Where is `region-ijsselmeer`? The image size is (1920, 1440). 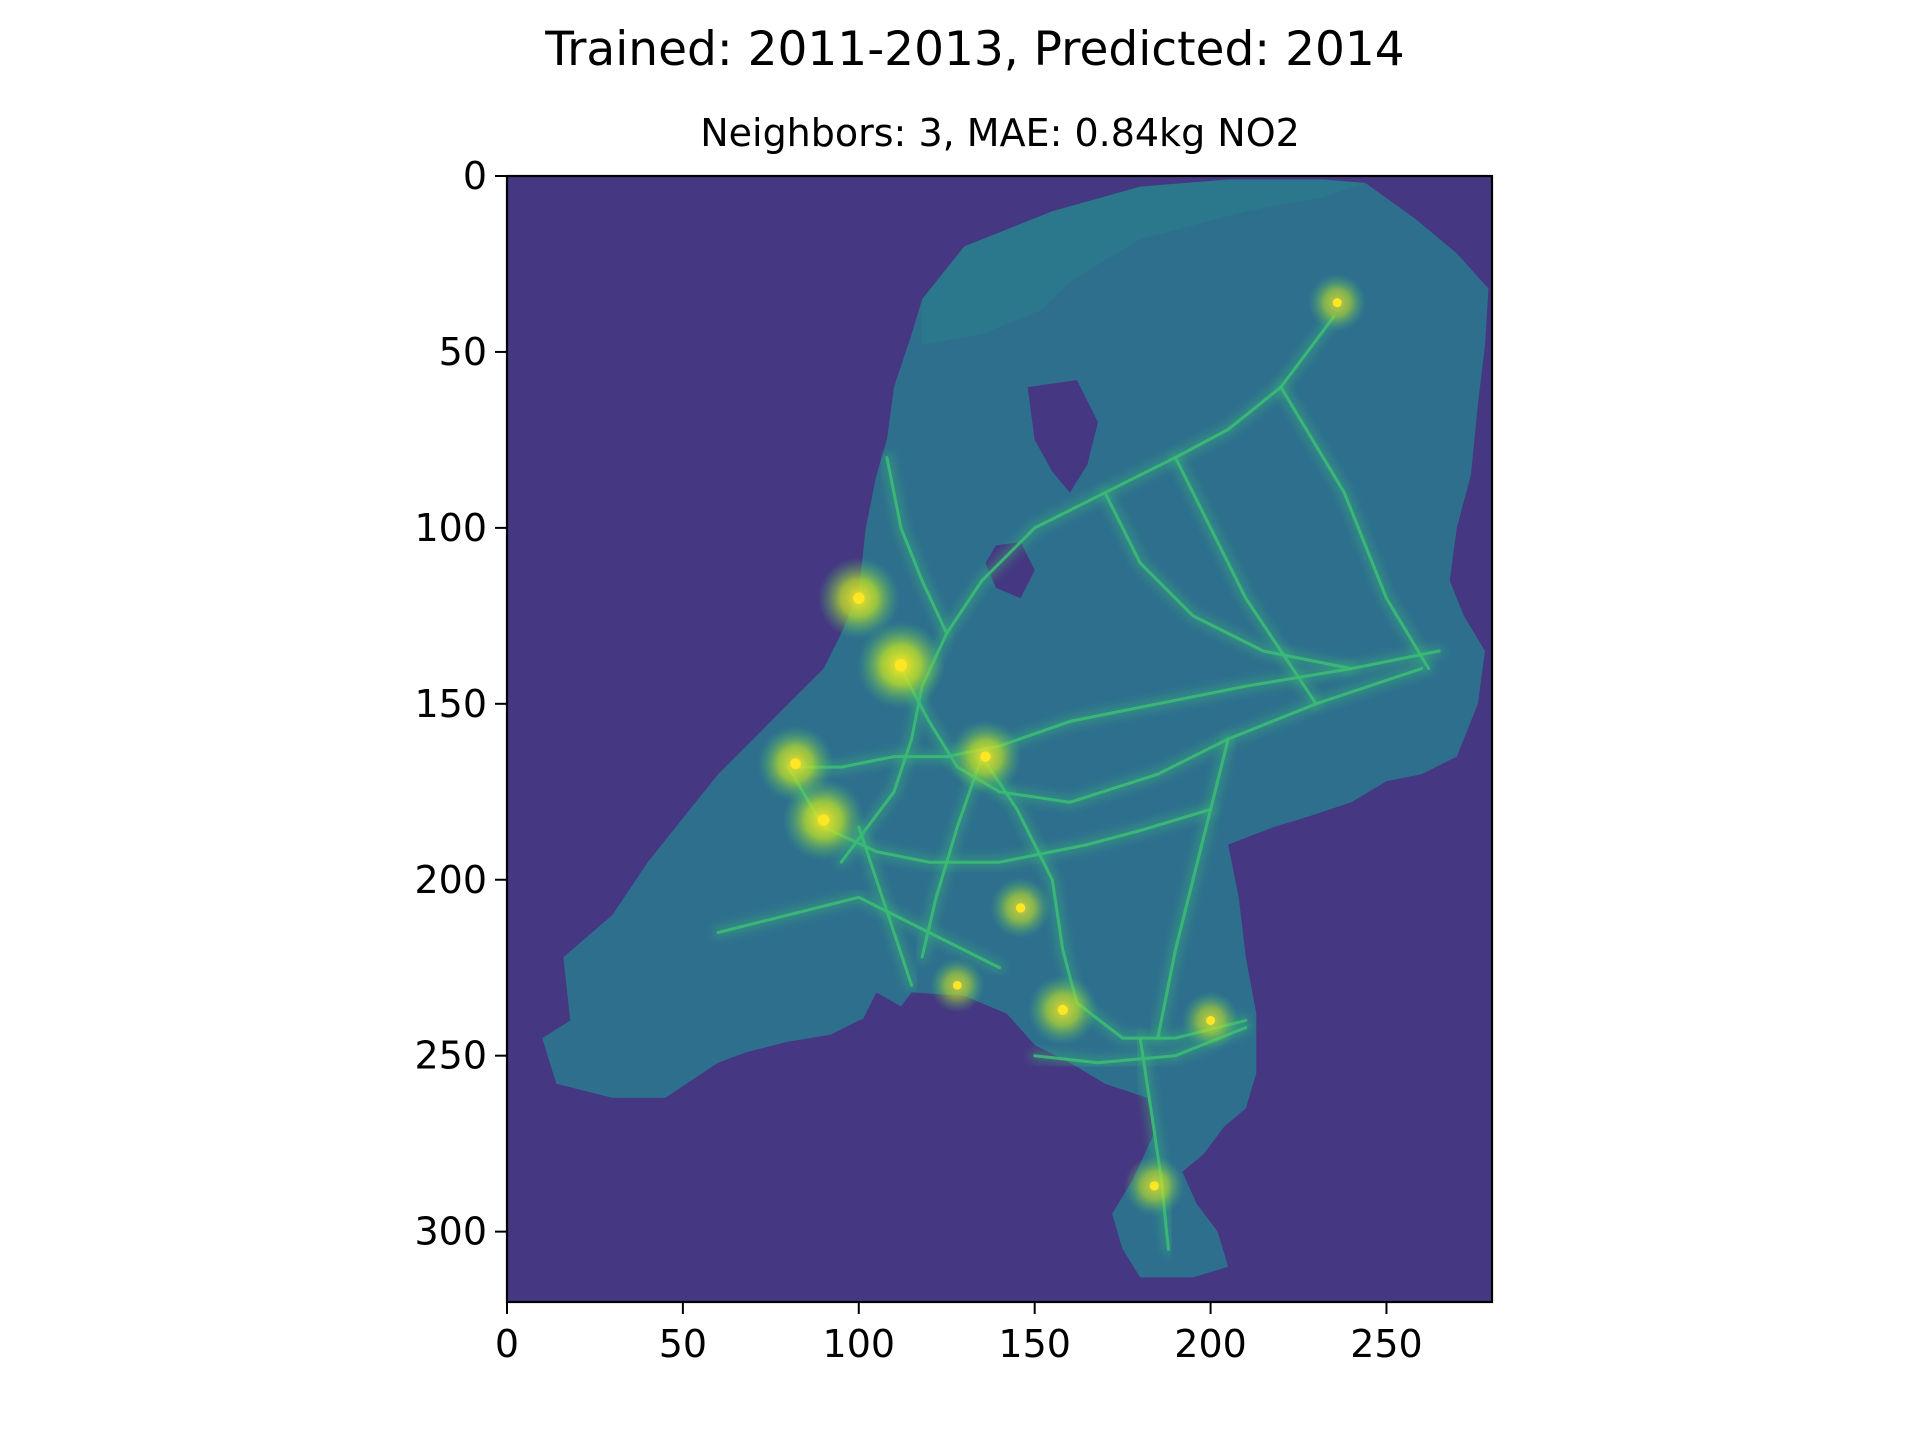 region-ijsselmeer is located at coordinates (1062, 436).